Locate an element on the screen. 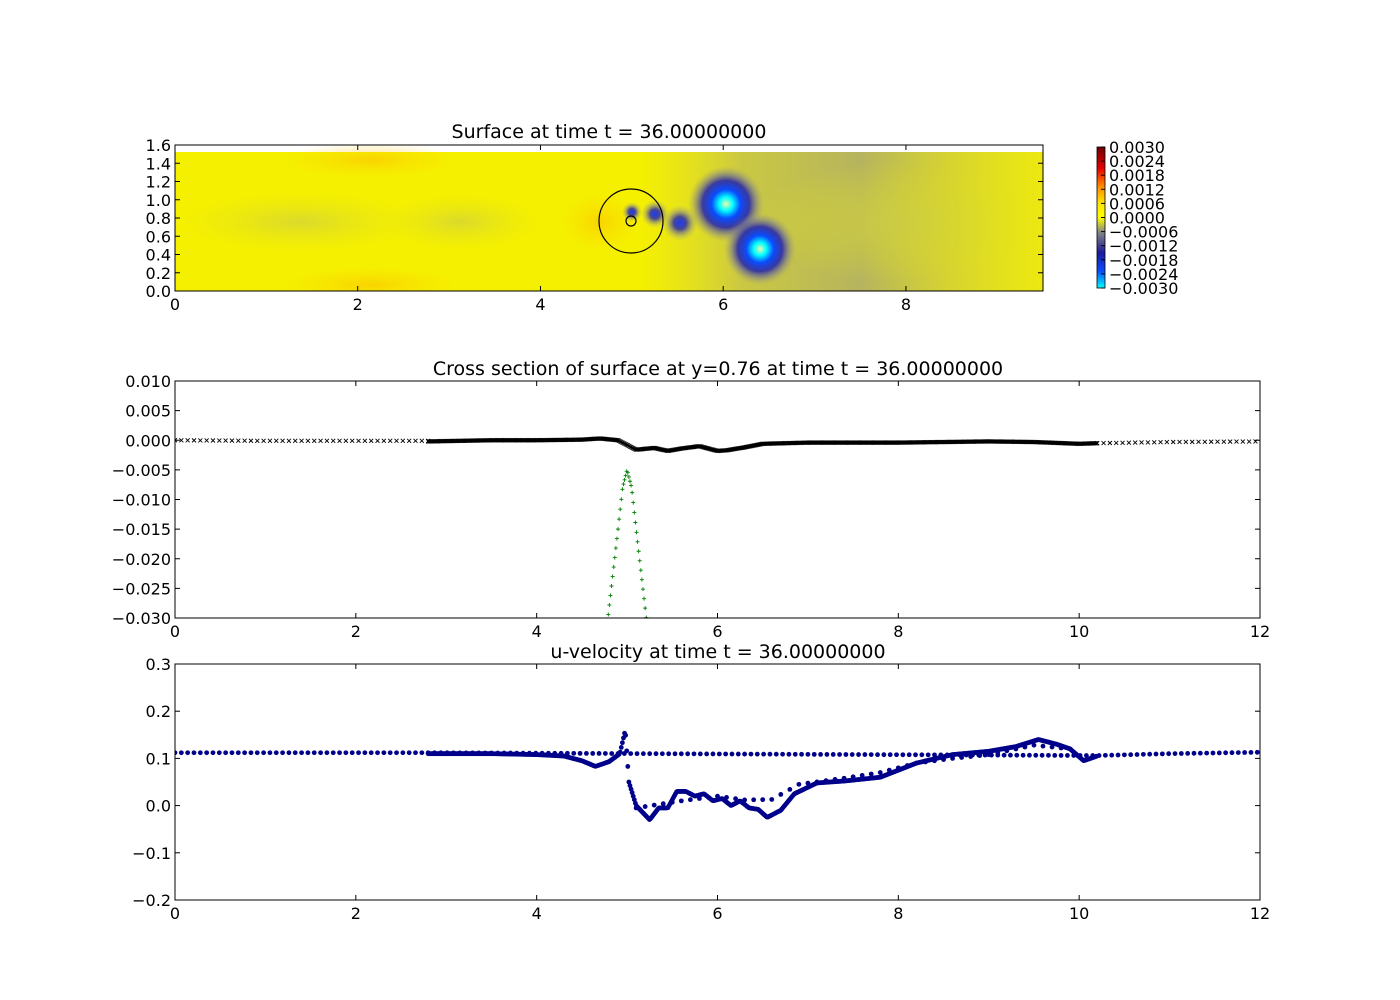  x-tick-label: 6 is located at coordinates (723, 304).